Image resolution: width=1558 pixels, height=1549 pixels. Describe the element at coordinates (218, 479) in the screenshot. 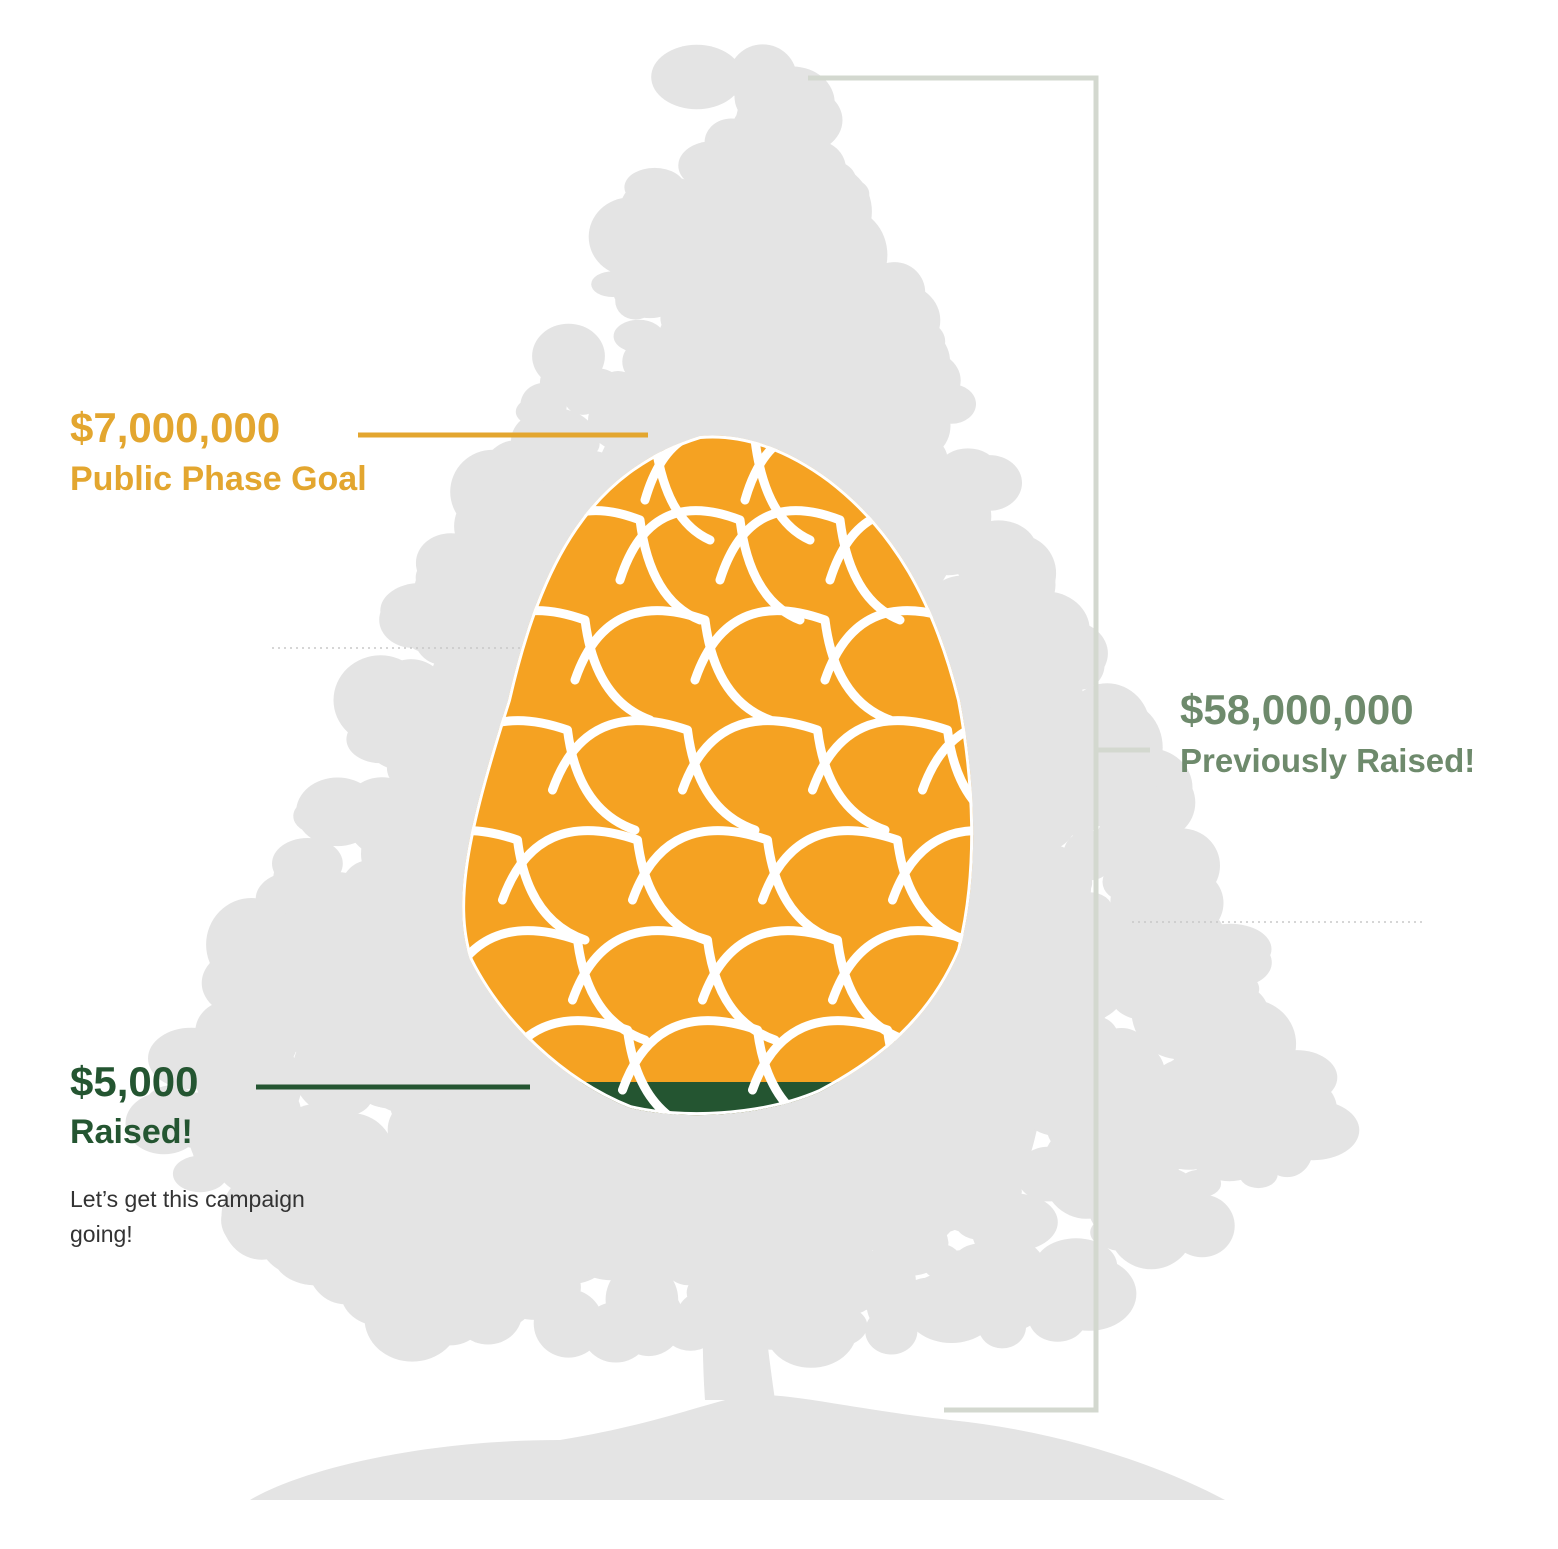

I see `goal-label: Public Phase Goal` at that location.